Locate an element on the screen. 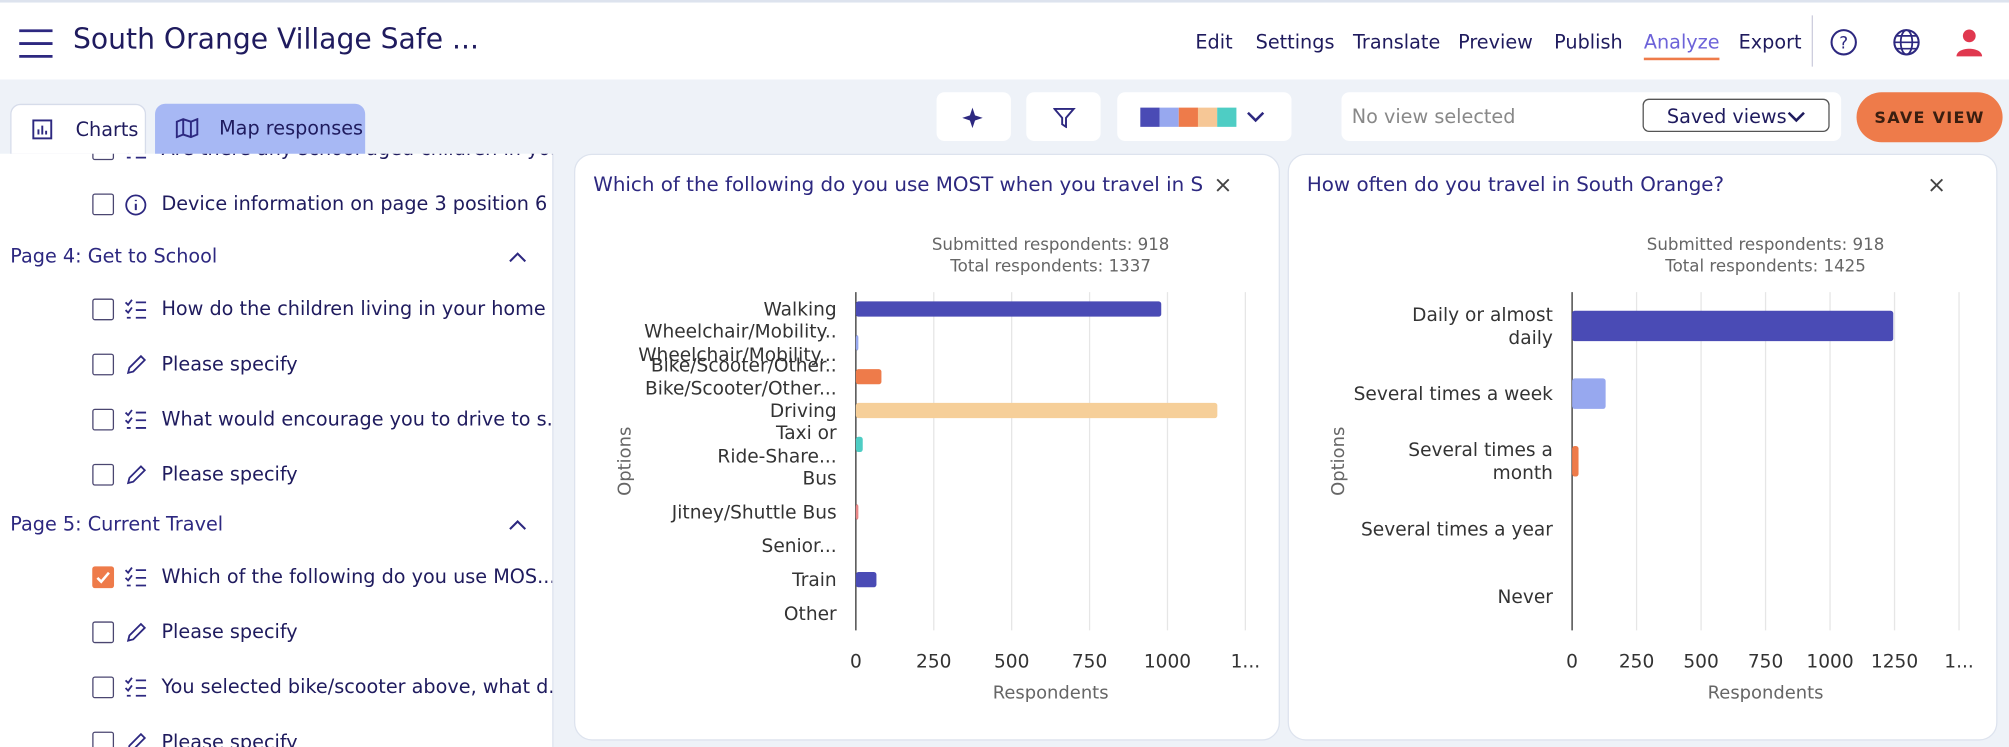 The height and width of the screenshot is (747, 2009). saved-views: Saved views is located at coordinates (1736, 115).